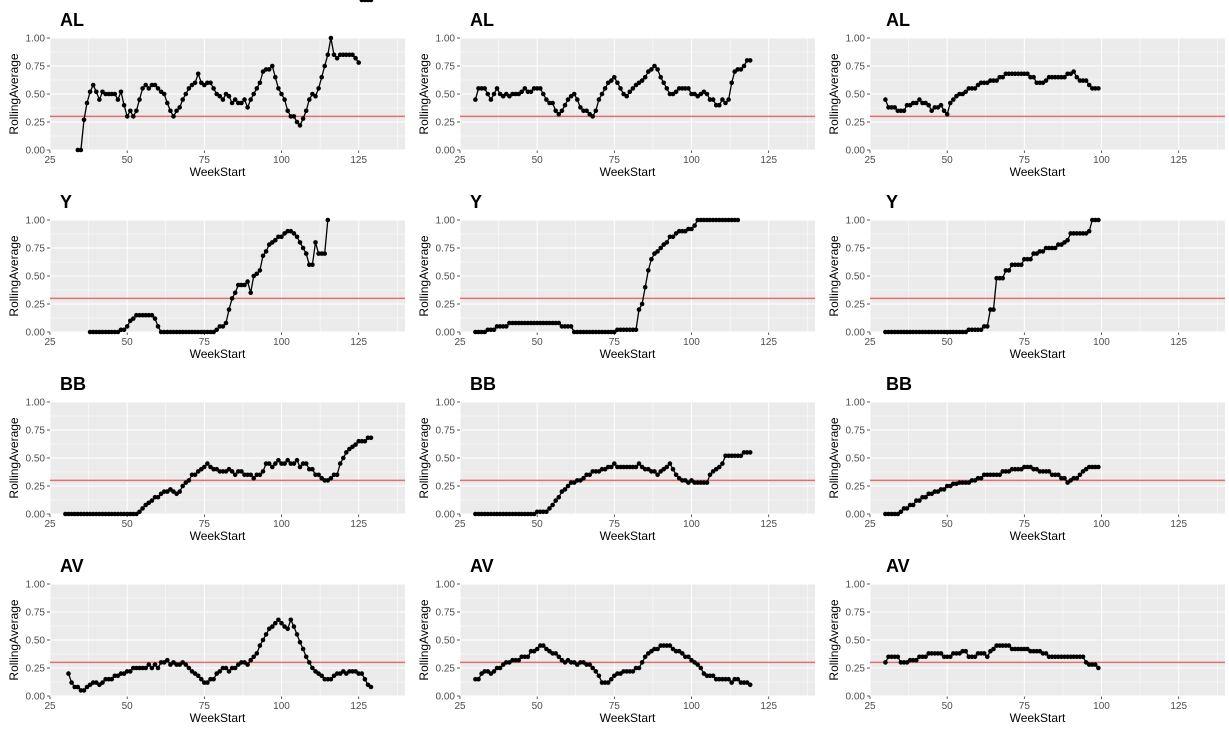 The image size is (1229, 729). What do you see at coordinates (856, 459) in the screenshot?
I see `y-tick-label: 0.50` at bounding box center [856, 459].